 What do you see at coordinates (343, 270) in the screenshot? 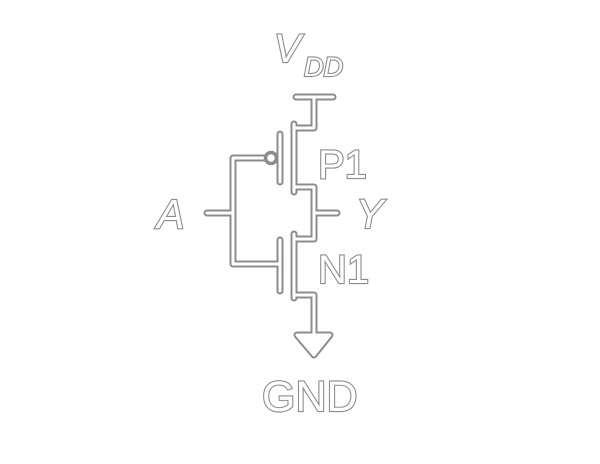
I see `nmos-label: N1` at bounding box center [343, 270].